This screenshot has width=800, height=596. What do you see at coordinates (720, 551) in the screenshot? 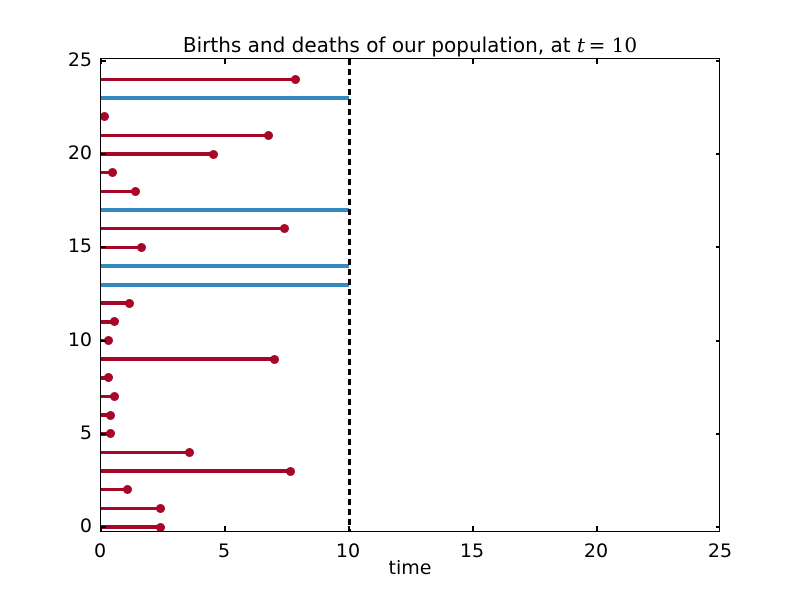
I see `x-tick-label: 25` at bounding box center [720, 551].